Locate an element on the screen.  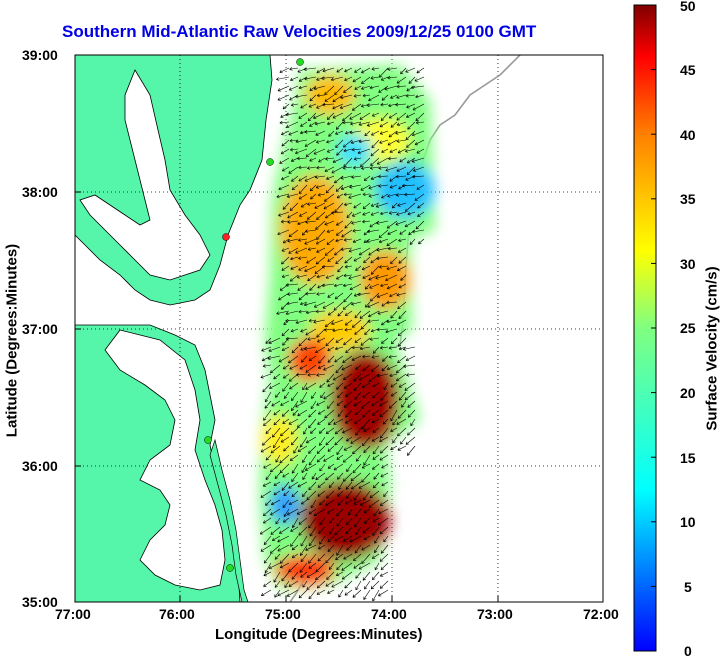
x-tick-label: 72:00 is located at coordinates (601, 614).